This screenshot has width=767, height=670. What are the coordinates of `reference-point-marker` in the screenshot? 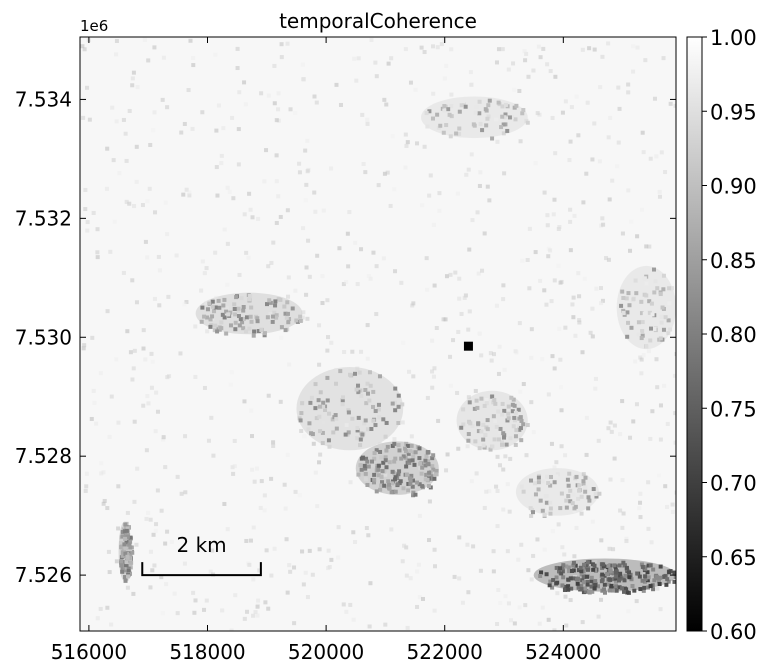 It's located at (468, 346).